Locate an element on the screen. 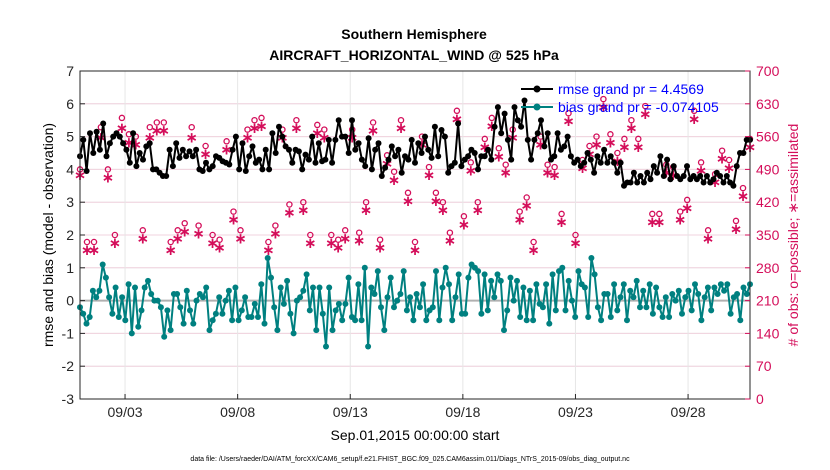 Image resolution: width=830 pixels, height=470 pixels. x-axis-label: Sep.01,2015 00:00:00 start is located at coordinates (415, 435).